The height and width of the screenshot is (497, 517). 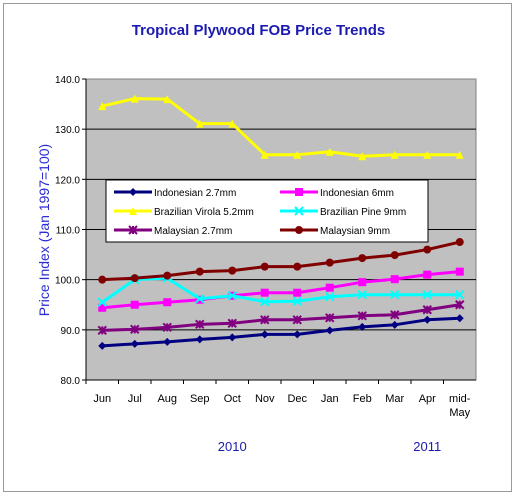 I want to click on y-tick-label: 80.0, so click(x=71, y=381).